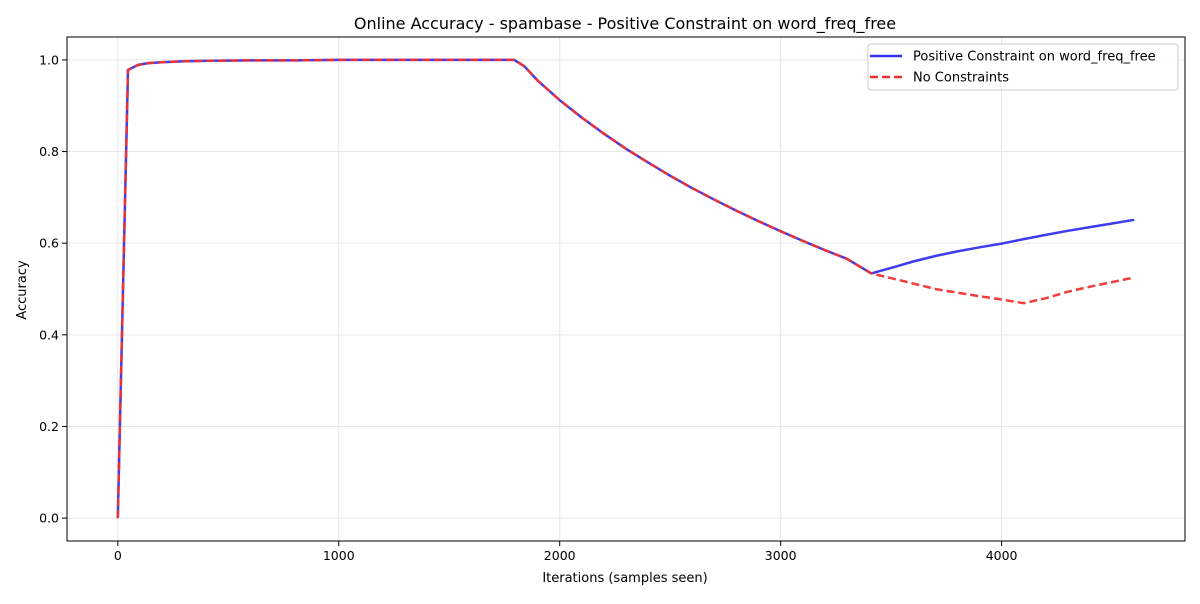  Describe the element at coordinates (1002, 555) in the screenshot. I see `x-tick-label: 4000` at that location.